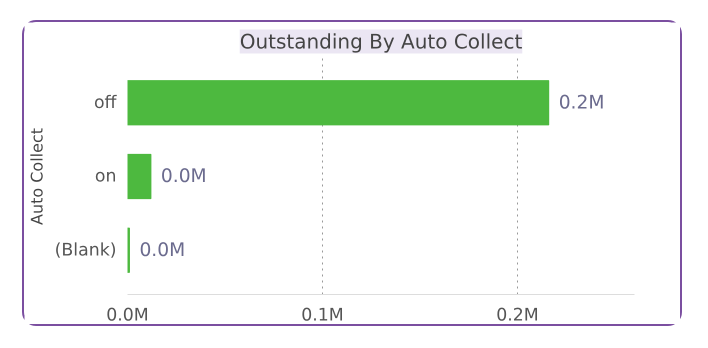  I want to click on x-tick-label: 0.0M, so click(127, 316).